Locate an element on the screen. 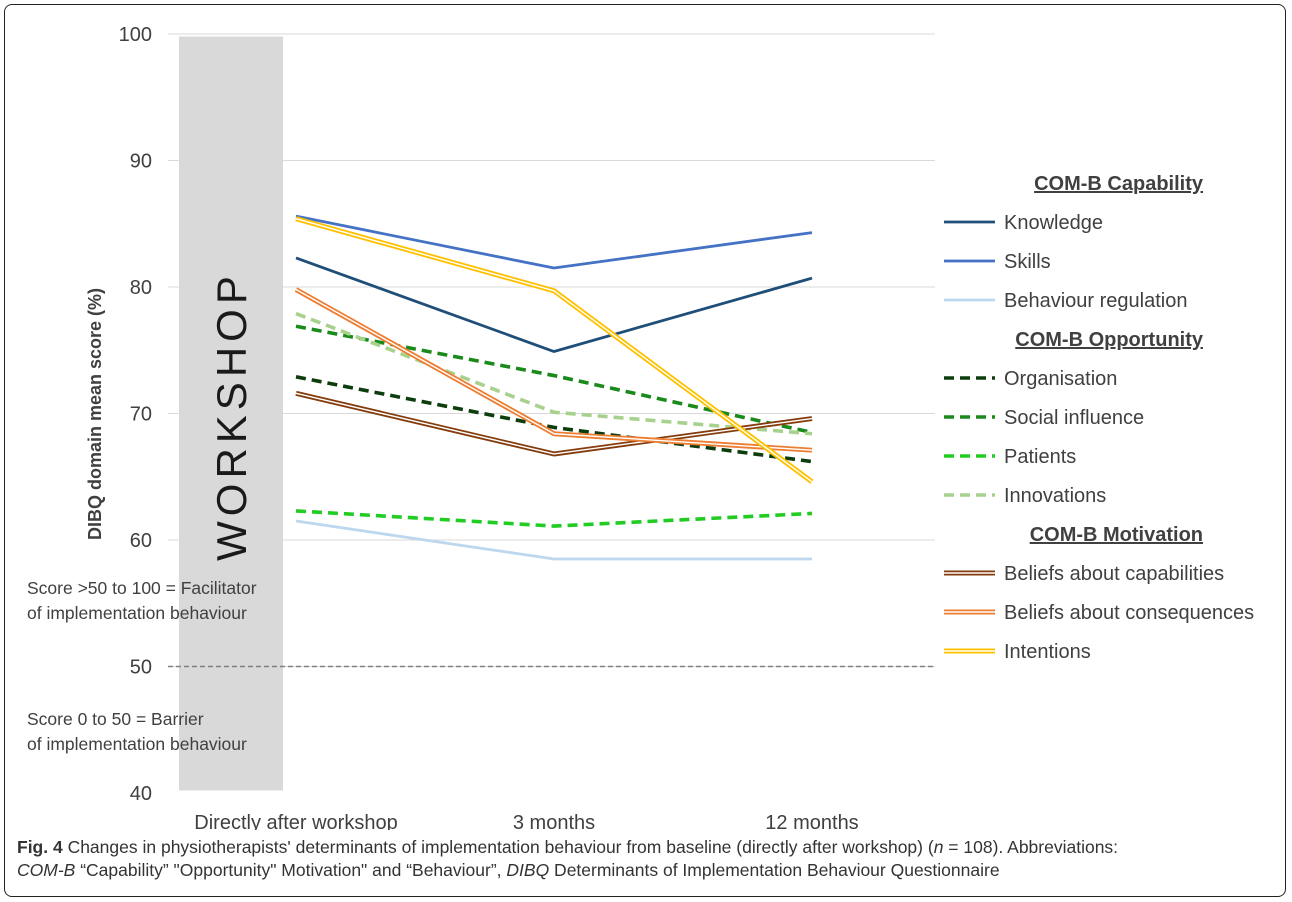 This screenshot has height=902, width=1292. legend-group-title-com-b-capability: COM-B Capability is located at coordinates (1119, 184).